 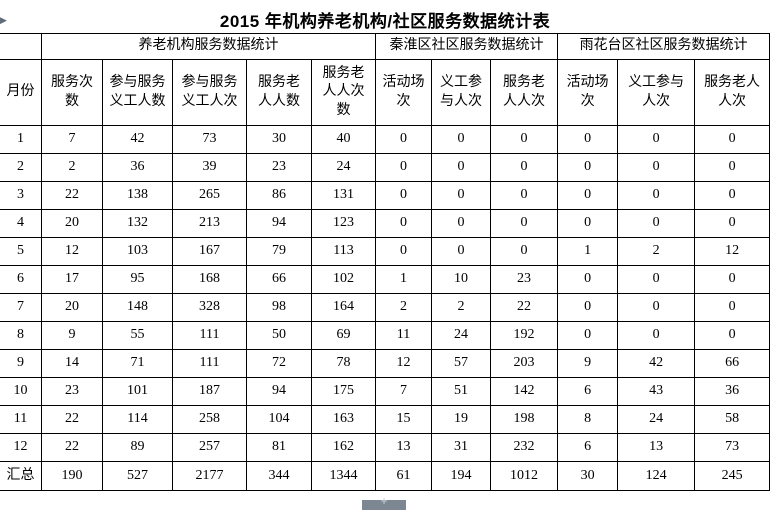 What do you see at coordinates (279, 476) in the screenshot?
I see `table-cell: 344` at bounding box center [279, 476].